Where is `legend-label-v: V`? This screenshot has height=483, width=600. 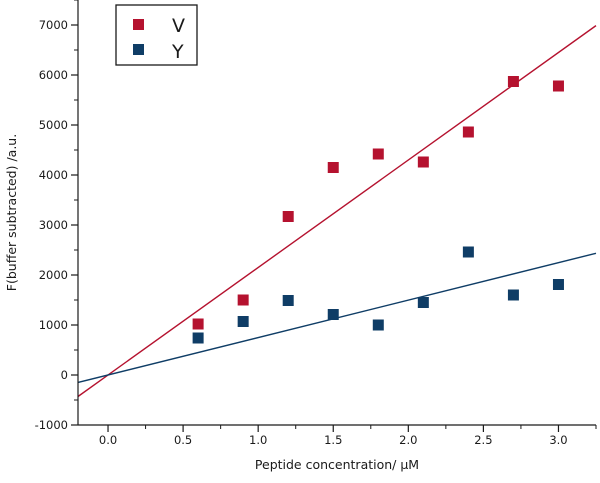
legend-label-v: V is located at coordinates (178, 26).